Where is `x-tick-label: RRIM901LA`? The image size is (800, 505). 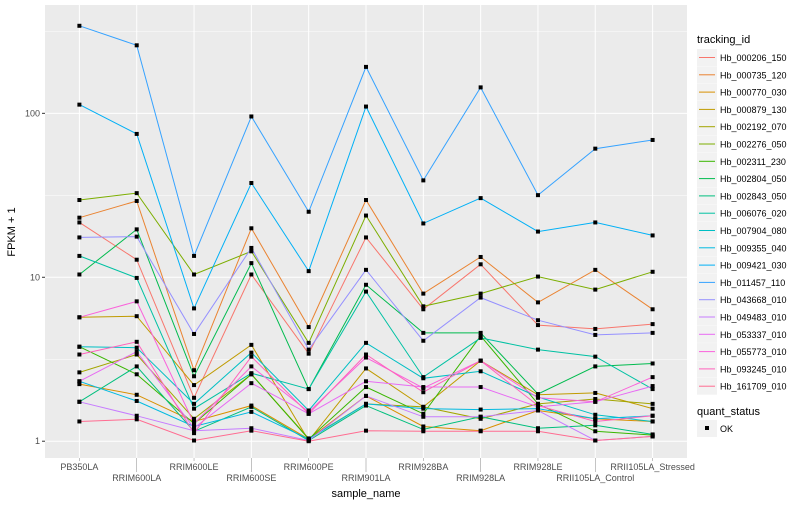
x-tick-label: RRIM901LA is located at coordinates (365, 478).